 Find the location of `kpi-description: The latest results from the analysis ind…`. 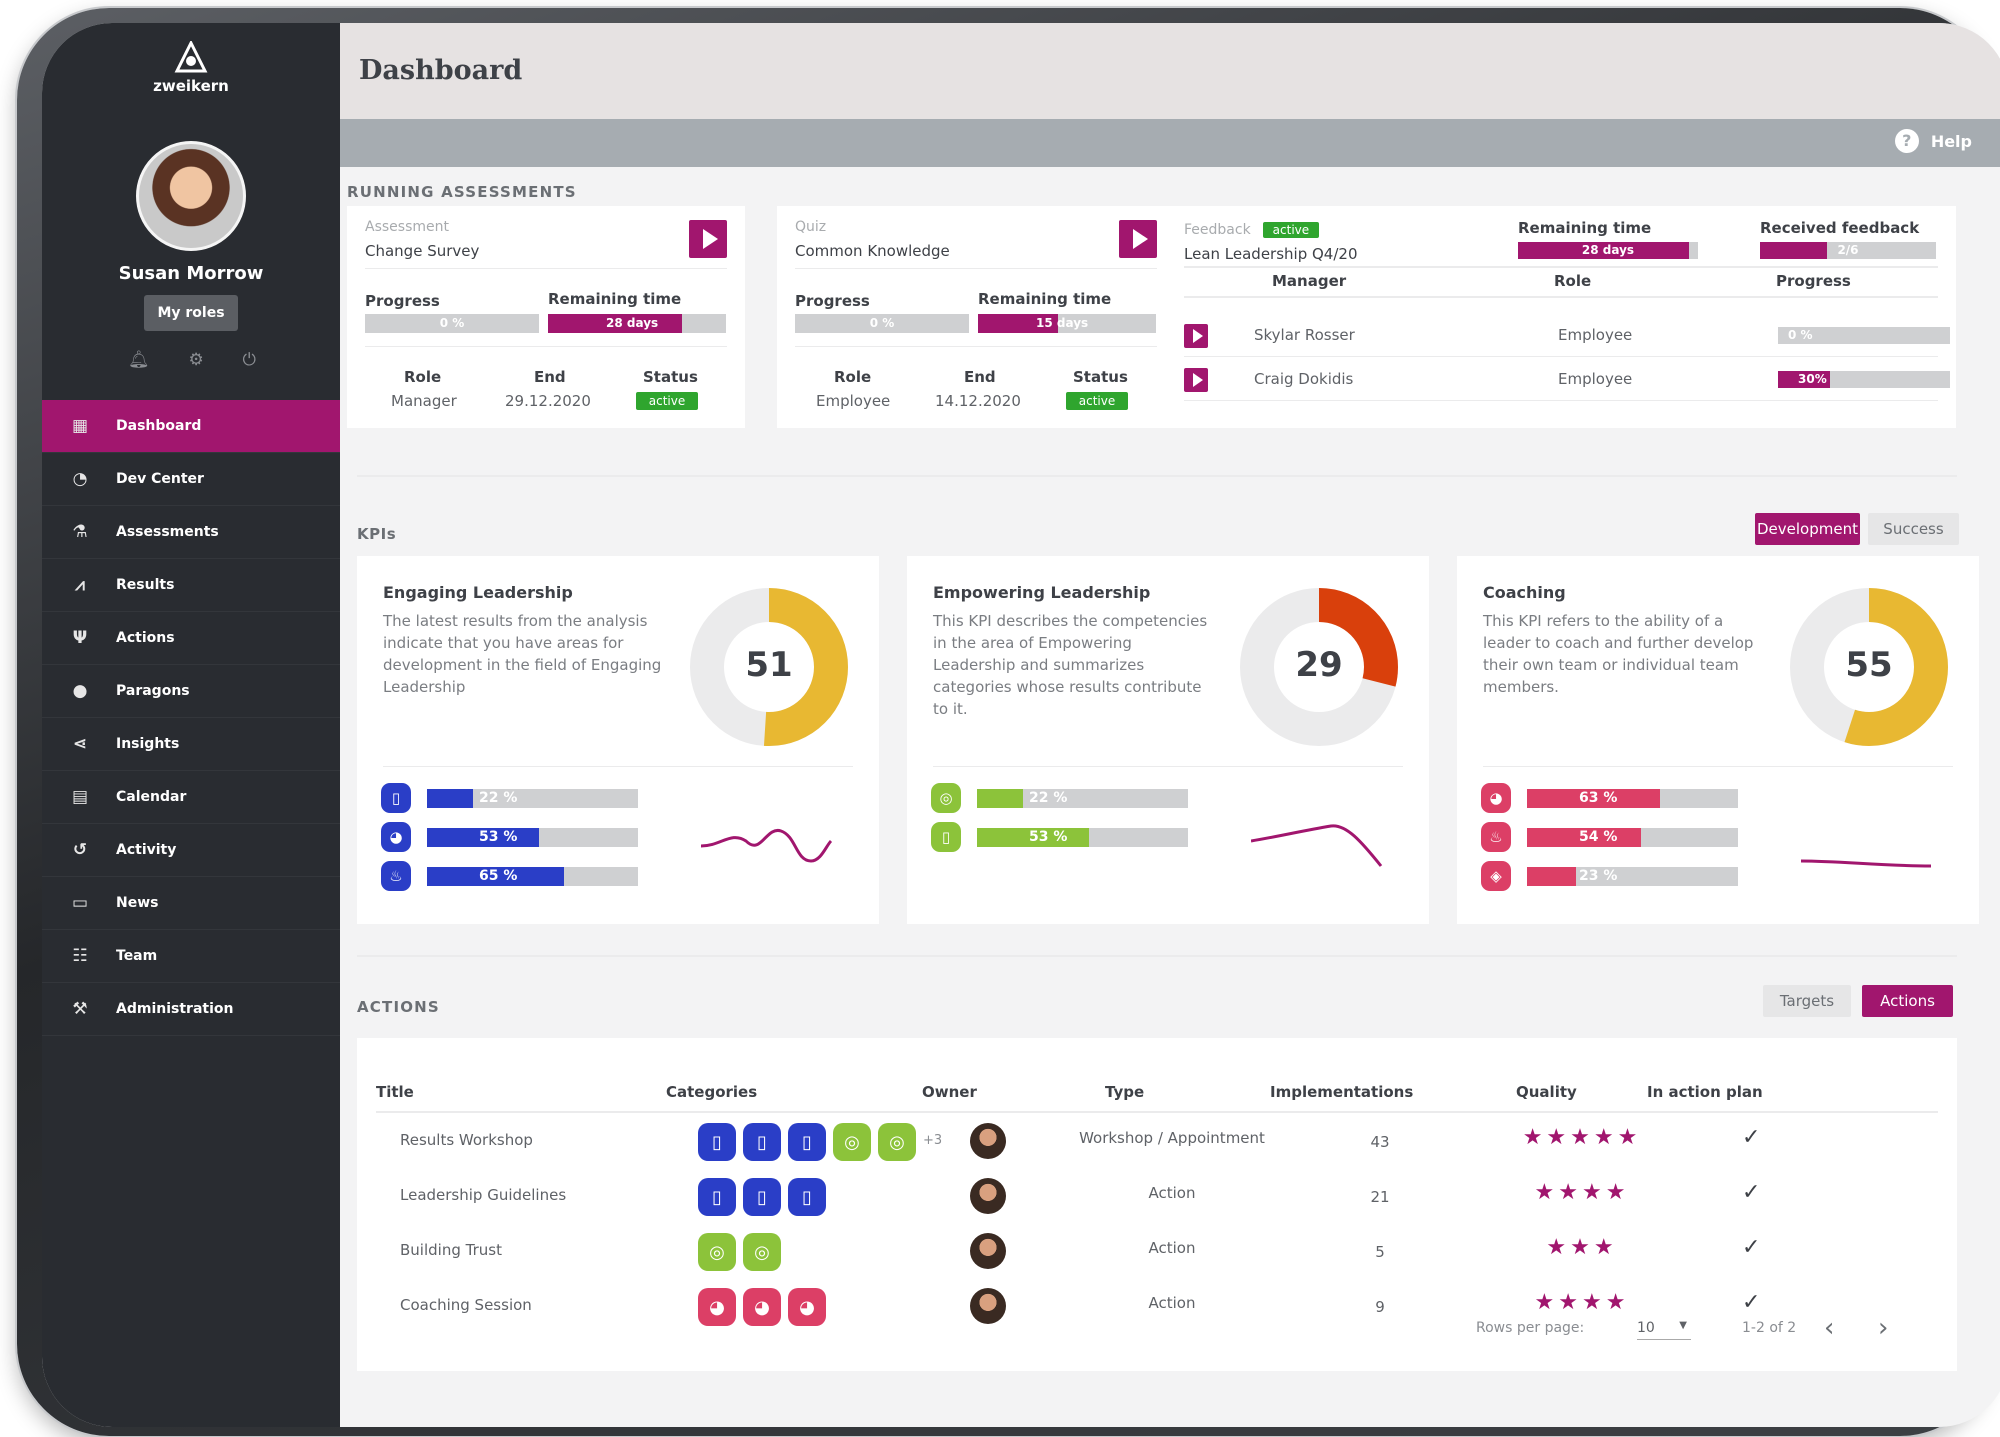

kpi-description: The latest results from the analysis ind… is located at coordinates (522, 654).